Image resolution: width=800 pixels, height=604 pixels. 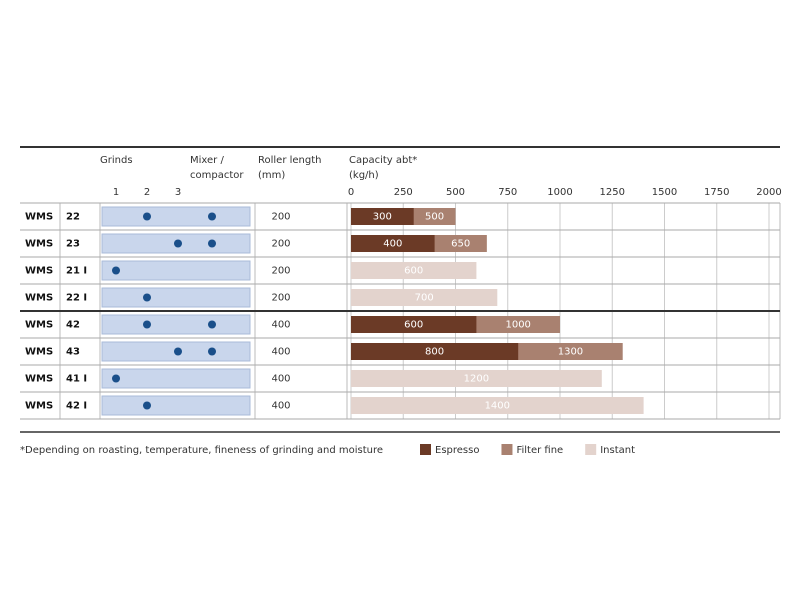 I want to click on espresso-label: 400, so click(x=392, y=244).